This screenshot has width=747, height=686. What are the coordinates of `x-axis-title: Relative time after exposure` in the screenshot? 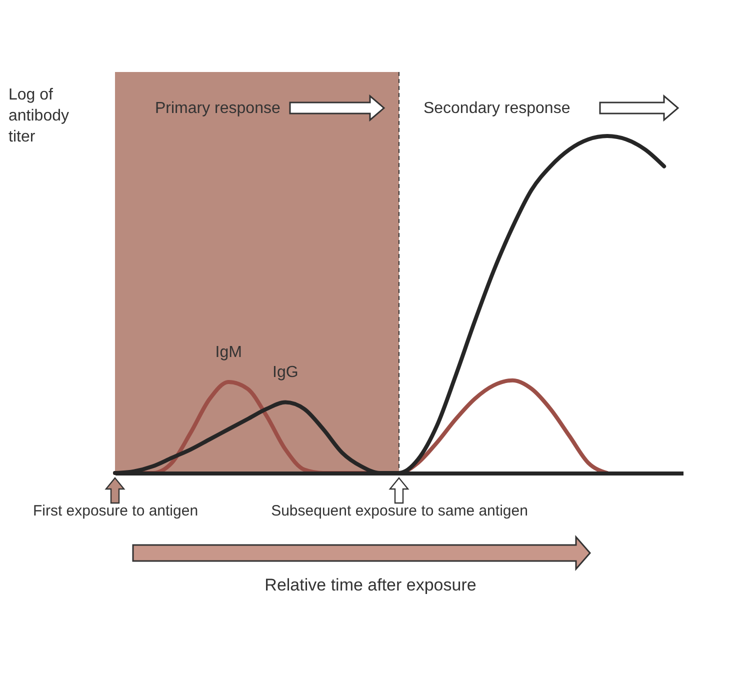 It's located at (370, 585).